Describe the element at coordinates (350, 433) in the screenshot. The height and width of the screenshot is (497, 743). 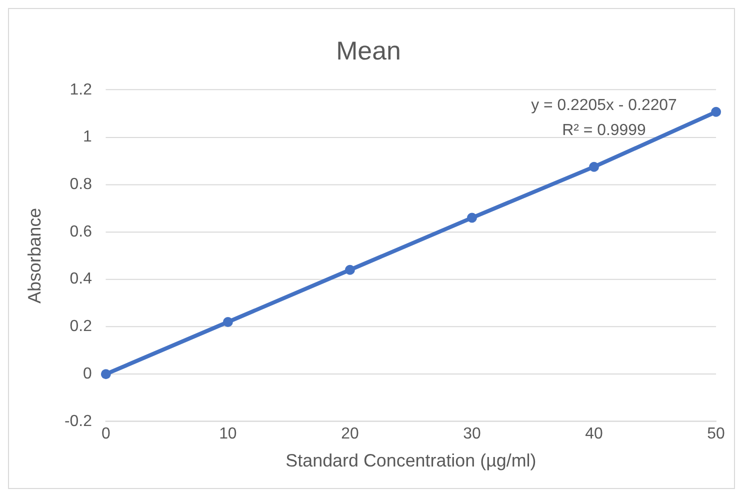
I see `x-tick-label: 20` at that location.